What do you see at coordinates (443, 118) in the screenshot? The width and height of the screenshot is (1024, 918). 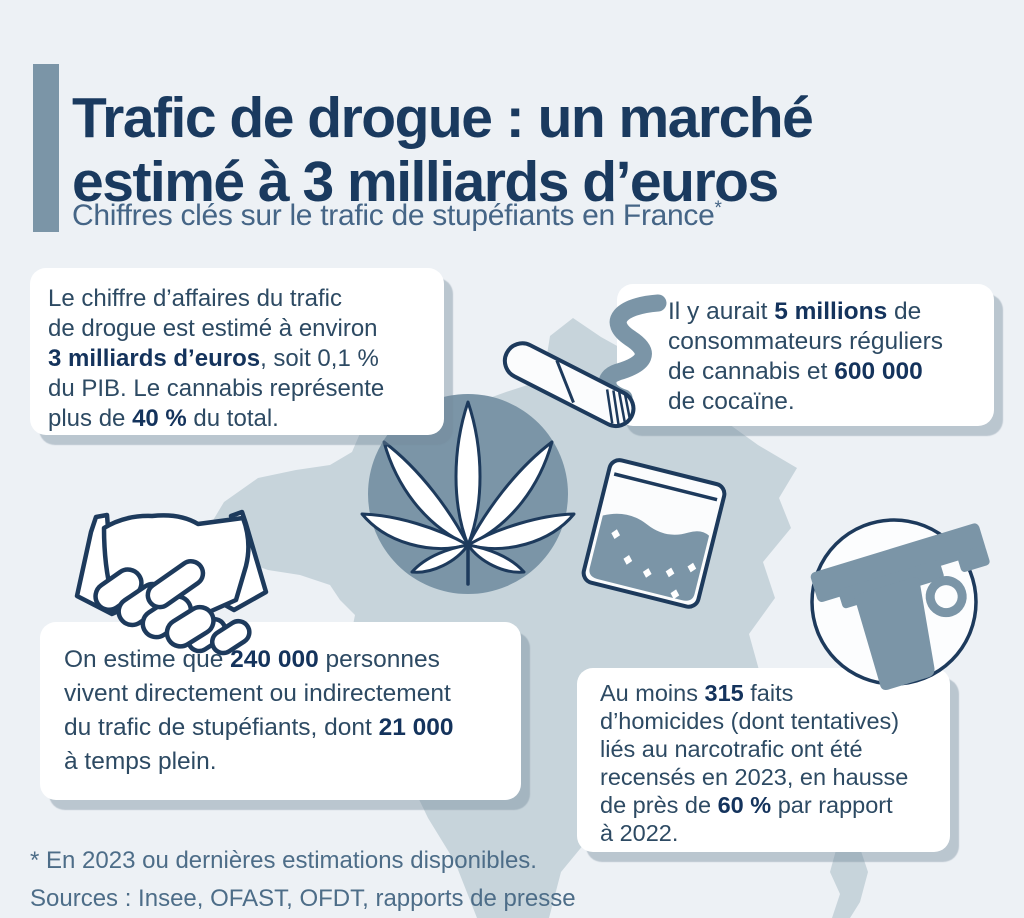 I see `title-line-1: Trafic de drogue : un marché` at bounding box center [443, 118].